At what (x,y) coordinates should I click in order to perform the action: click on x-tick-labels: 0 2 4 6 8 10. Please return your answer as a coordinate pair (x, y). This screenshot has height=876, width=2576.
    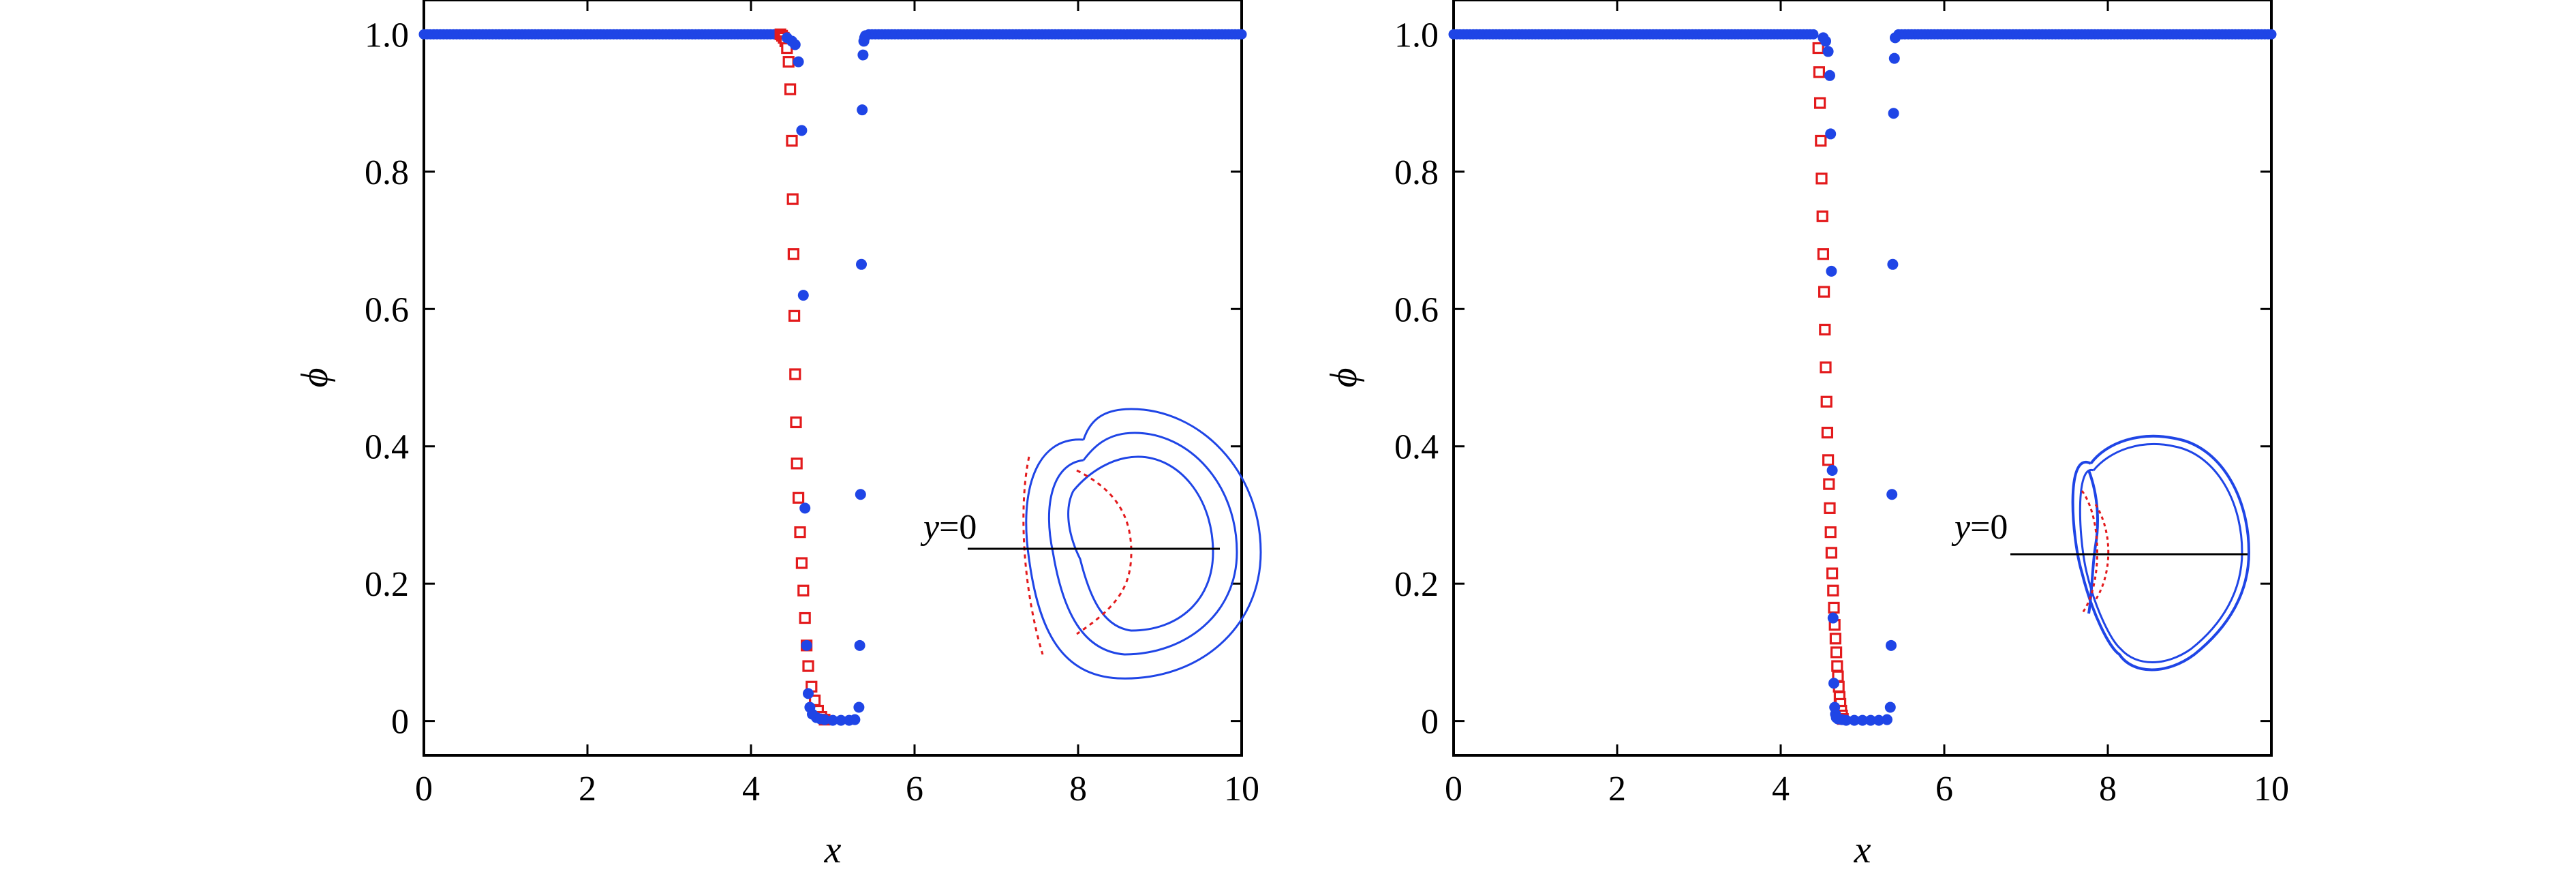
    Looking at the image, I should click on (1867, 789).